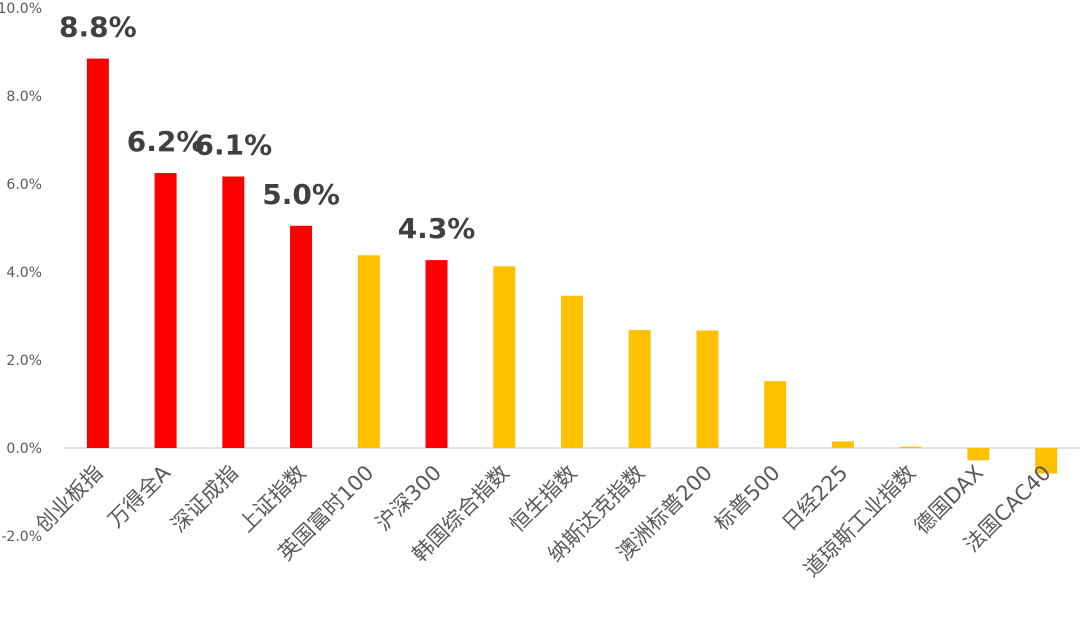  I want to click on y-axis-ticks: -2.0% 0.0% 2.0% 4.0% 6.0% 8.0% 10.0%, so click(21, 273).